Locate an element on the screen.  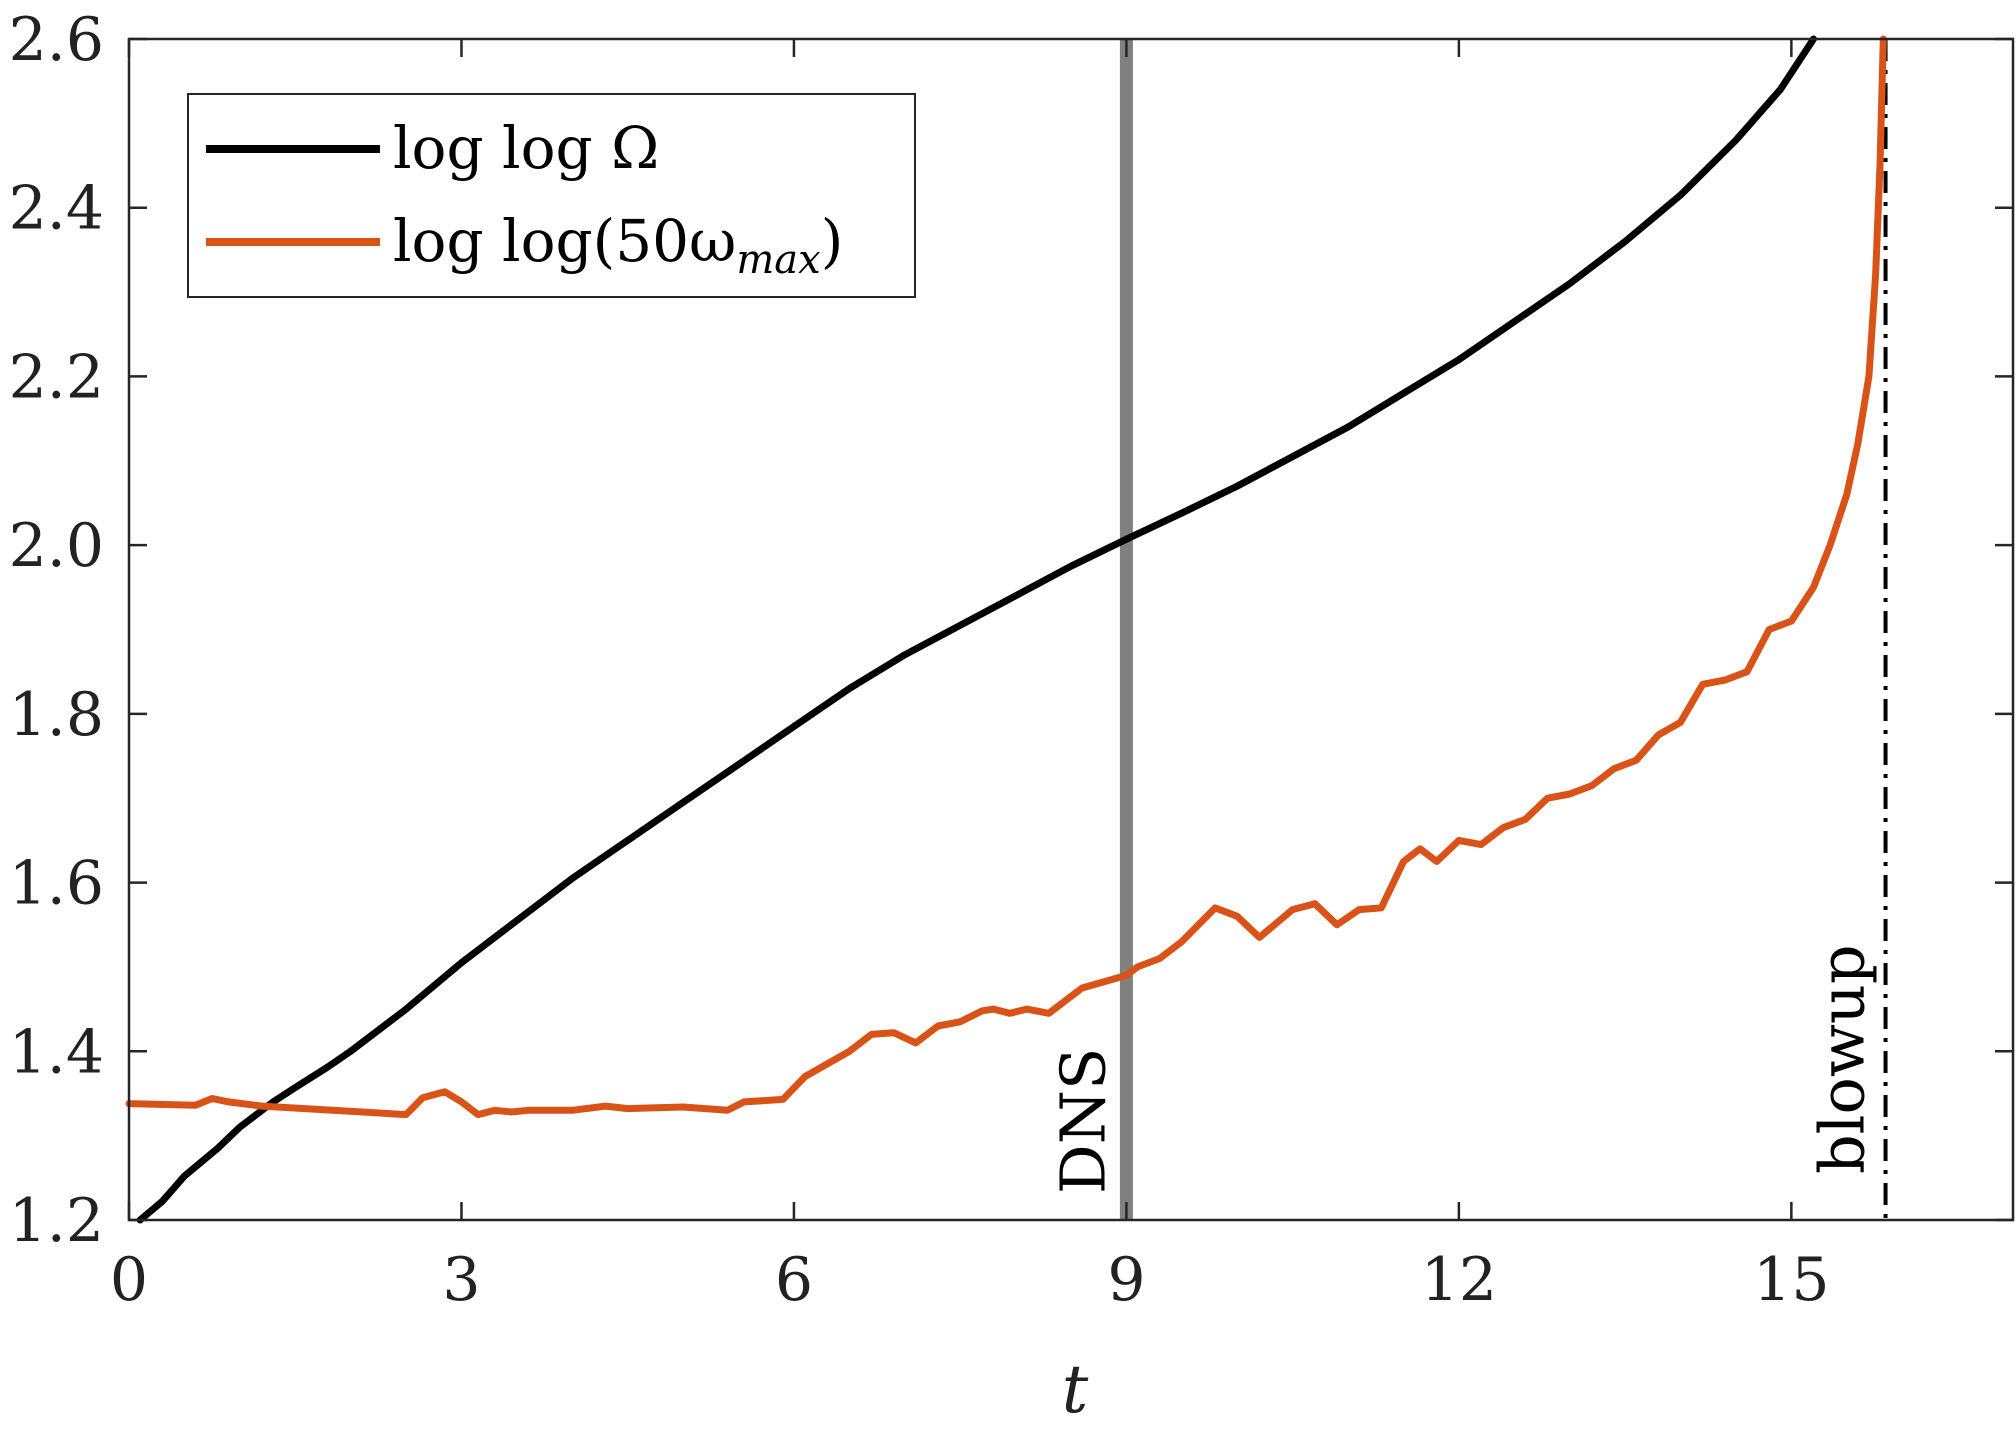
x-tick-label: 3 is located at coordinates (461, 1280).